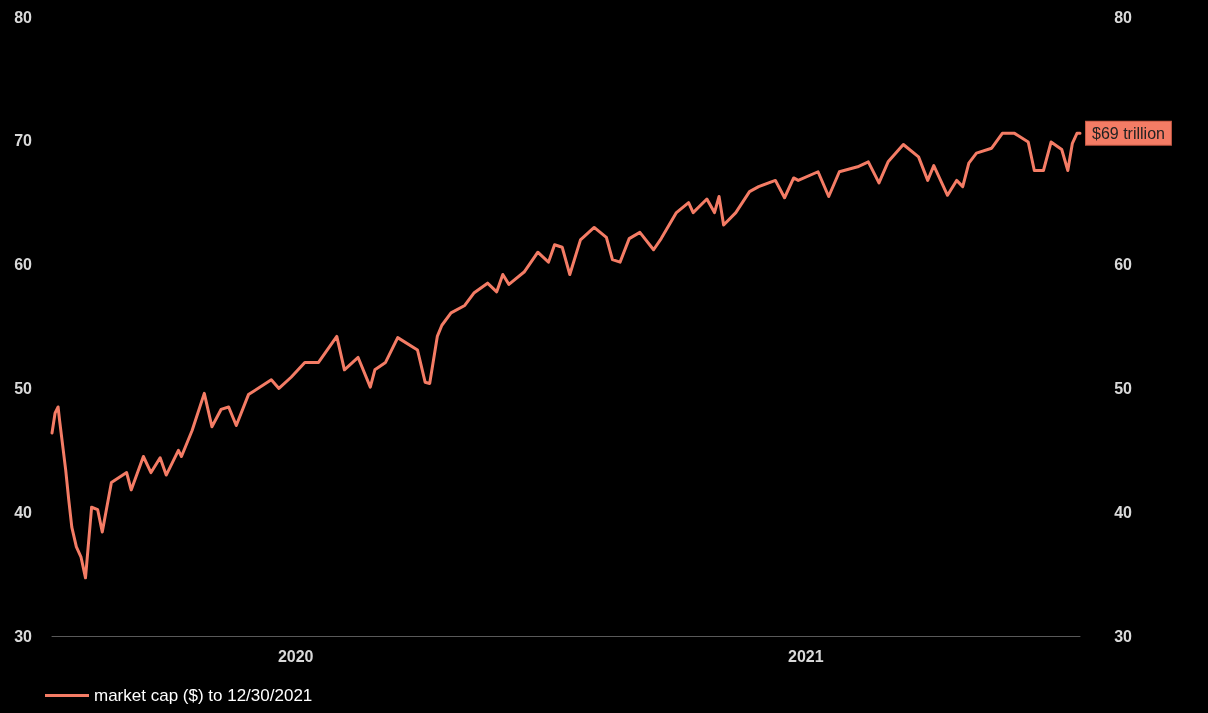 Image resolution: width=1208 pixels, height=713 pixels. I want to click on x-tick-label: 2021, so click(806, 656).